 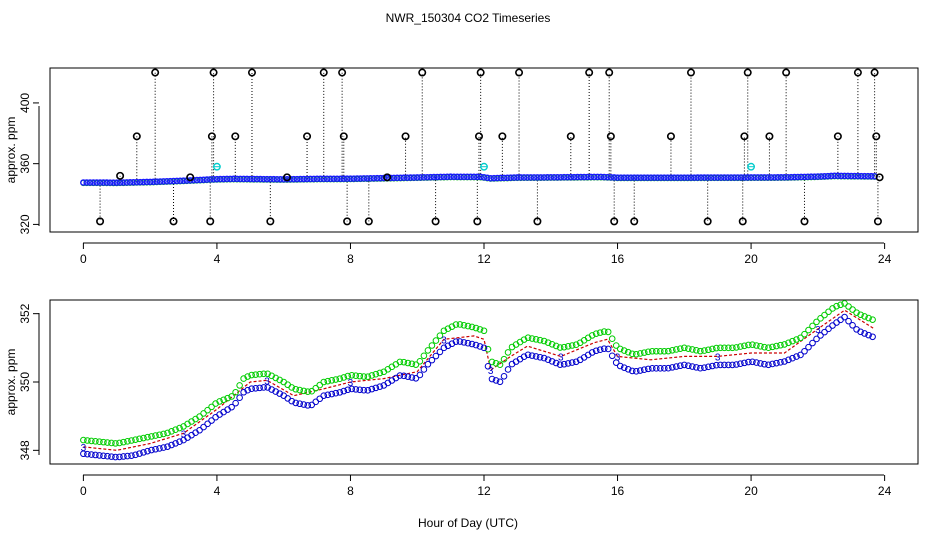 I want to click on x-tick-label: 4, so click(x=217, y=491).